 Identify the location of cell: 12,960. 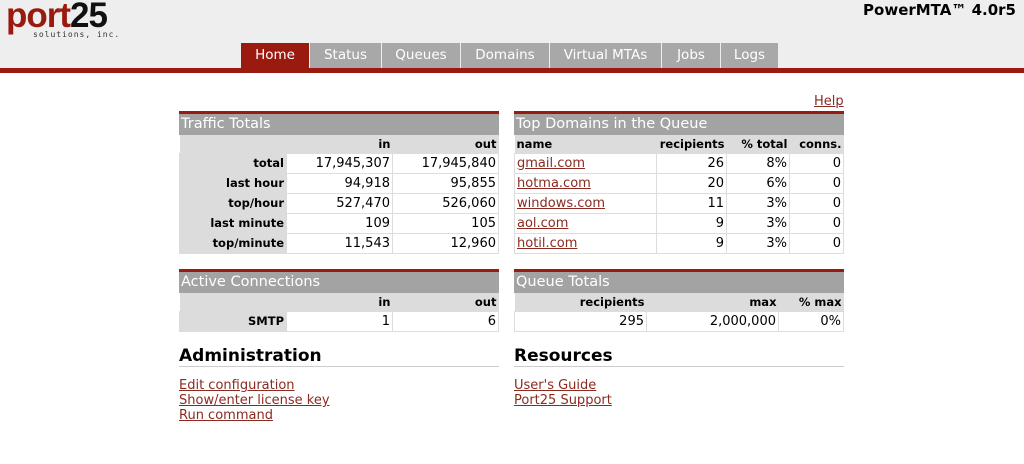
(445, 243).